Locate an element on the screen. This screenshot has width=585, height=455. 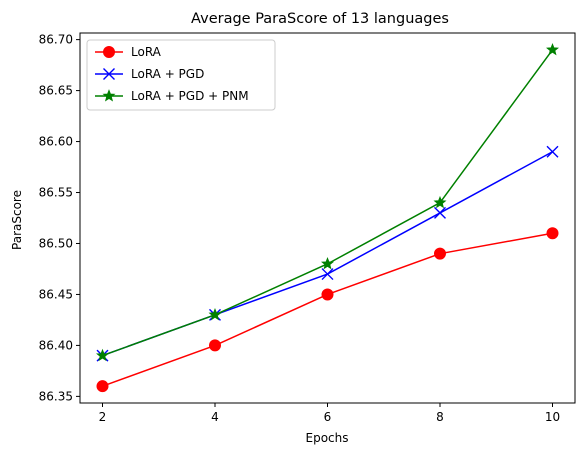
y-tick-label: 86.55 is located at coordinates (56, 193).